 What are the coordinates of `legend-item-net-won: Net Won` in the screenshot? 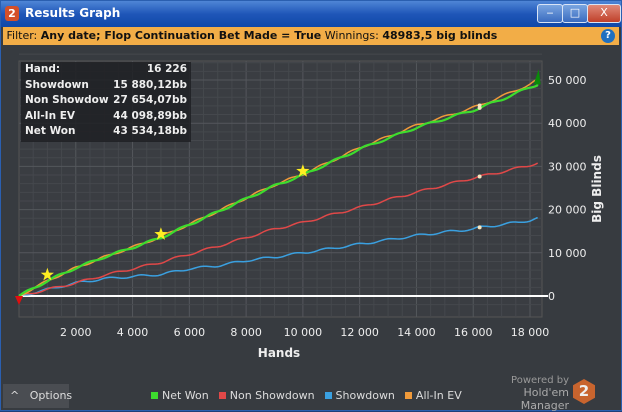 It's located at (180, 395).